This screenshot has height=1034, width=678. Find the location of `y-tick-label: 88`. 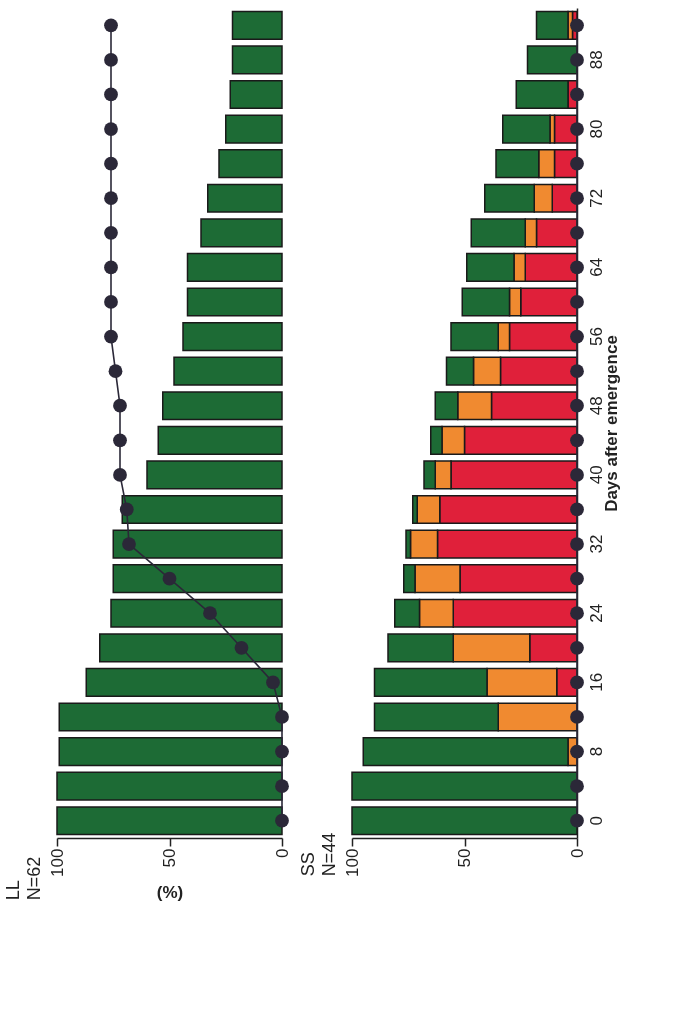

y-tick-label: 88 is located at coordinates (596, 60).